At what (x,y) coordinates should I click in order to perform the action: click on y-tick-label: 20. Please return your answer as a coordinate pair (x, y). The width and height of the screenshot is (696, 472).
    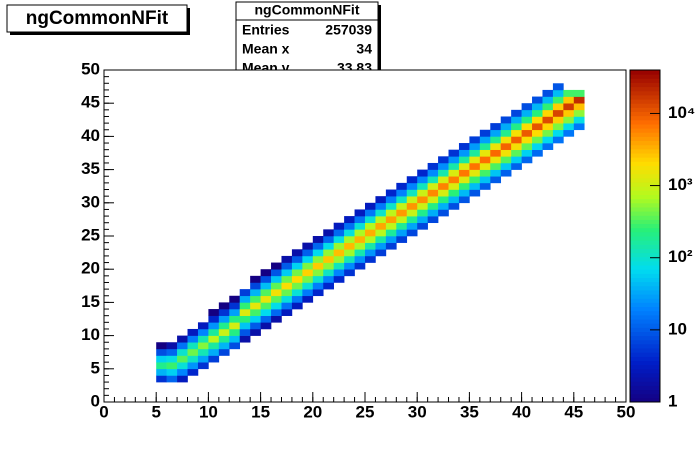
    Looking at the image, I should click on (90, 268).